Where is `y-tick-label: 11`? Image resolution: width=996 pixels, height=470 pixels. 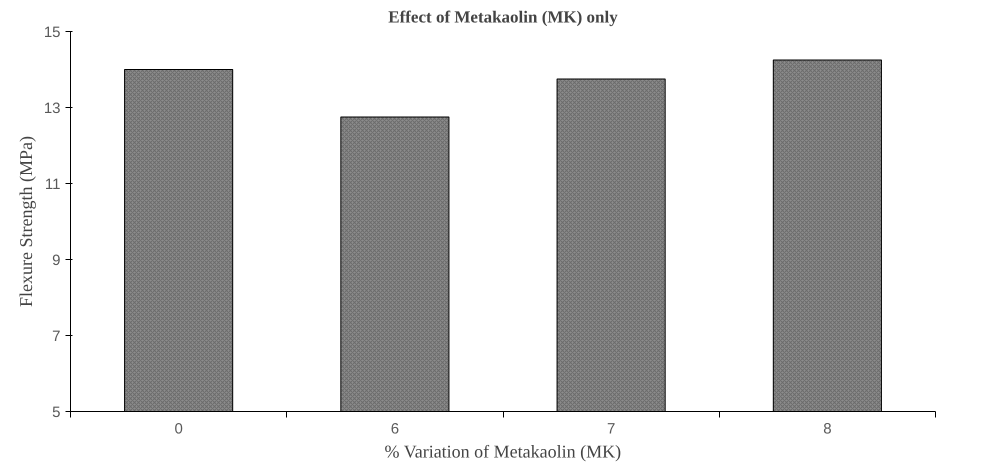 y-tick-label: 11 is located at coordinates (52, 184).